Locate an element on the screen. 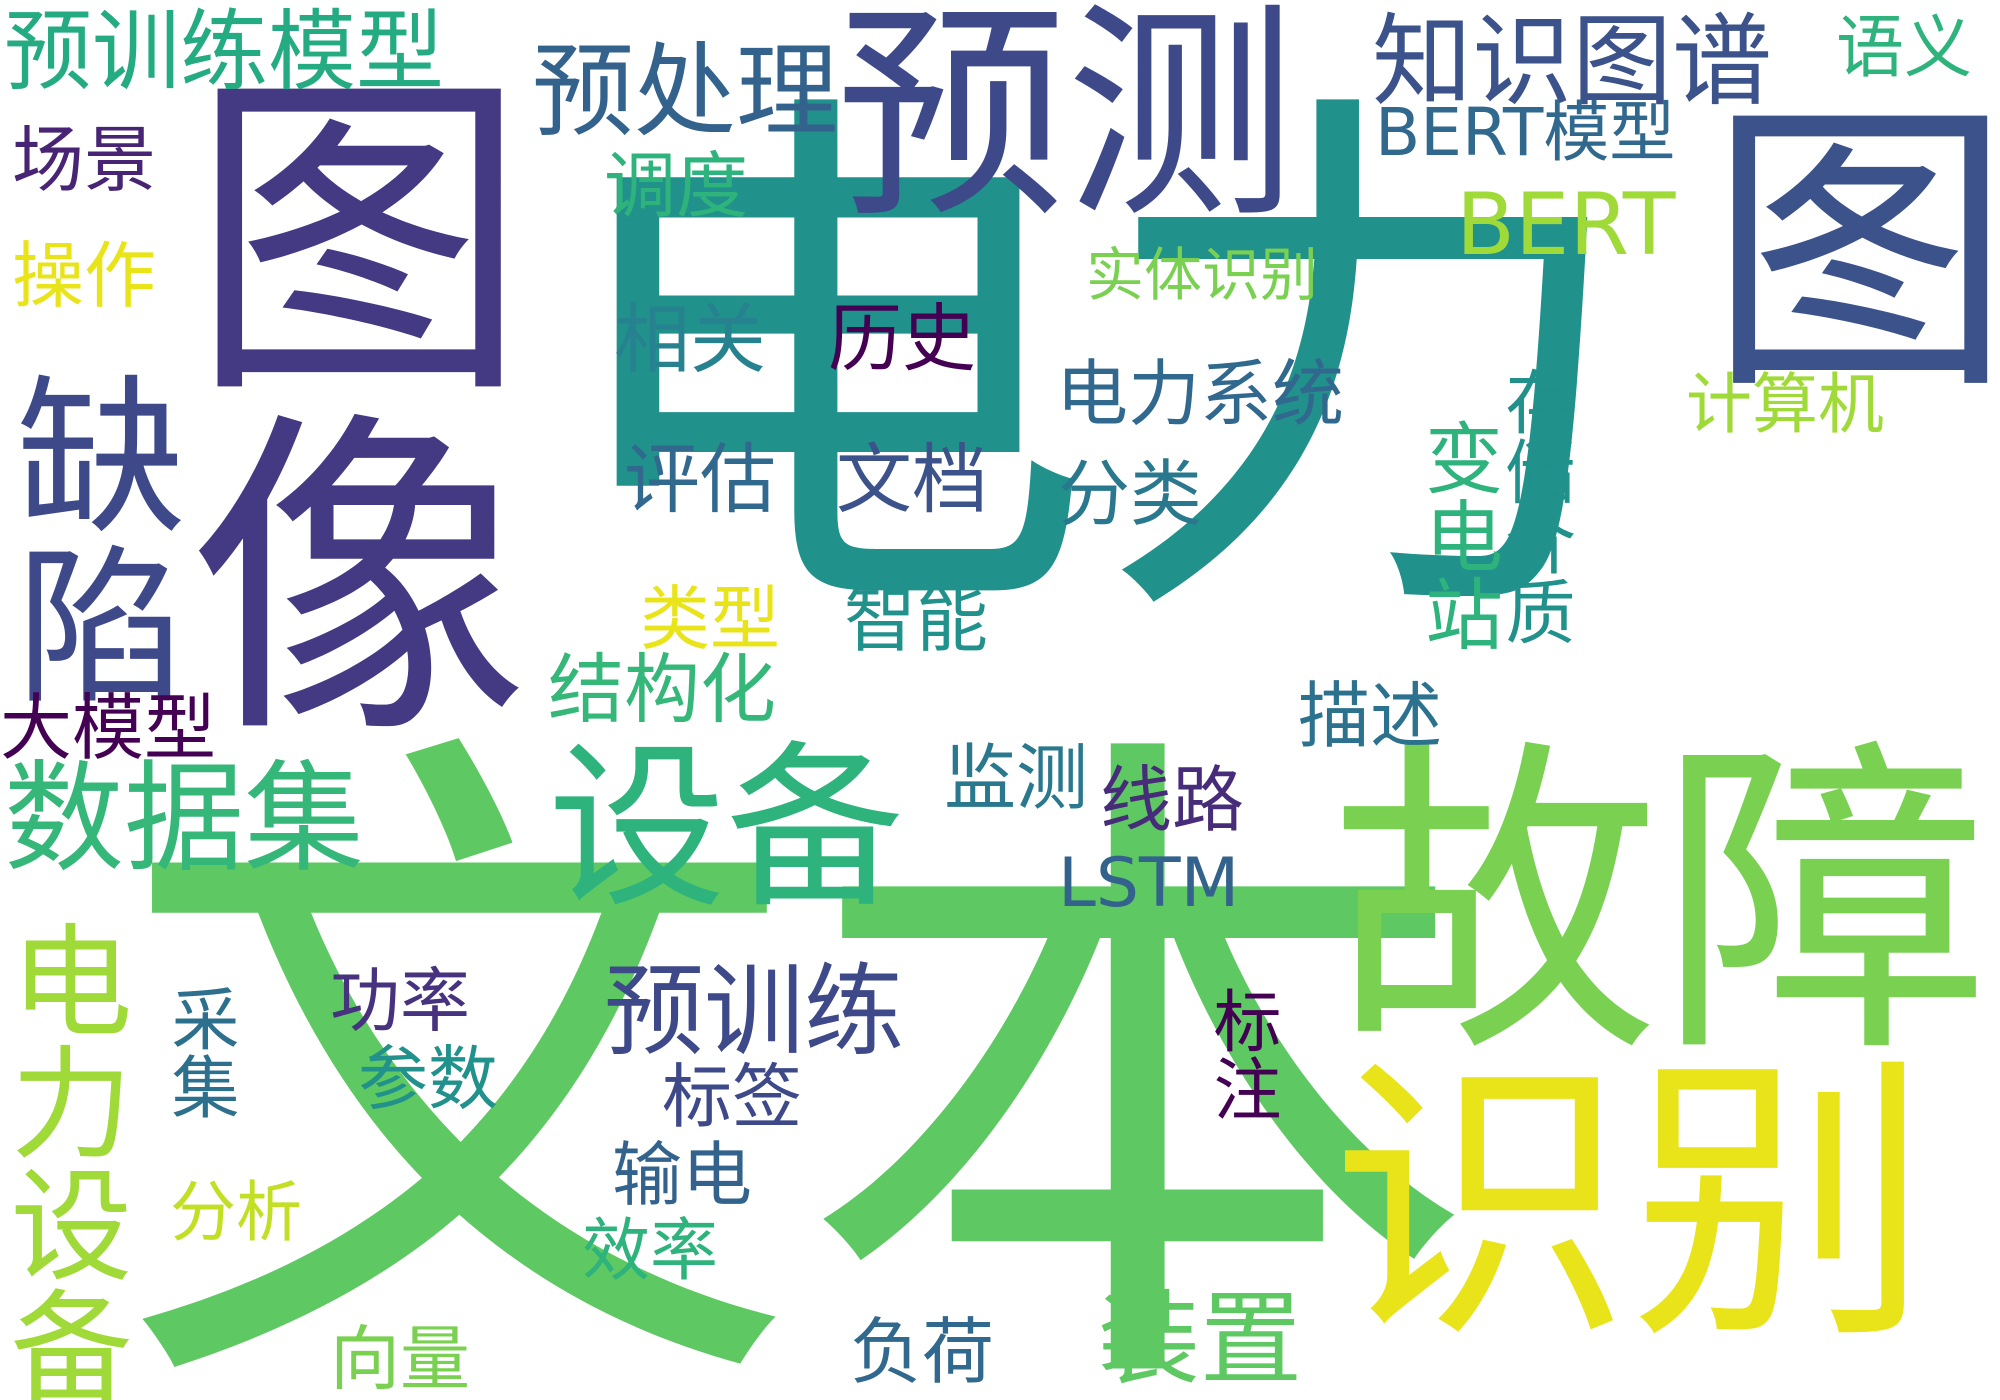 The image size is (2000, 1400). word-bertmx: BERT模型 is located at coordinates (1525, 132).